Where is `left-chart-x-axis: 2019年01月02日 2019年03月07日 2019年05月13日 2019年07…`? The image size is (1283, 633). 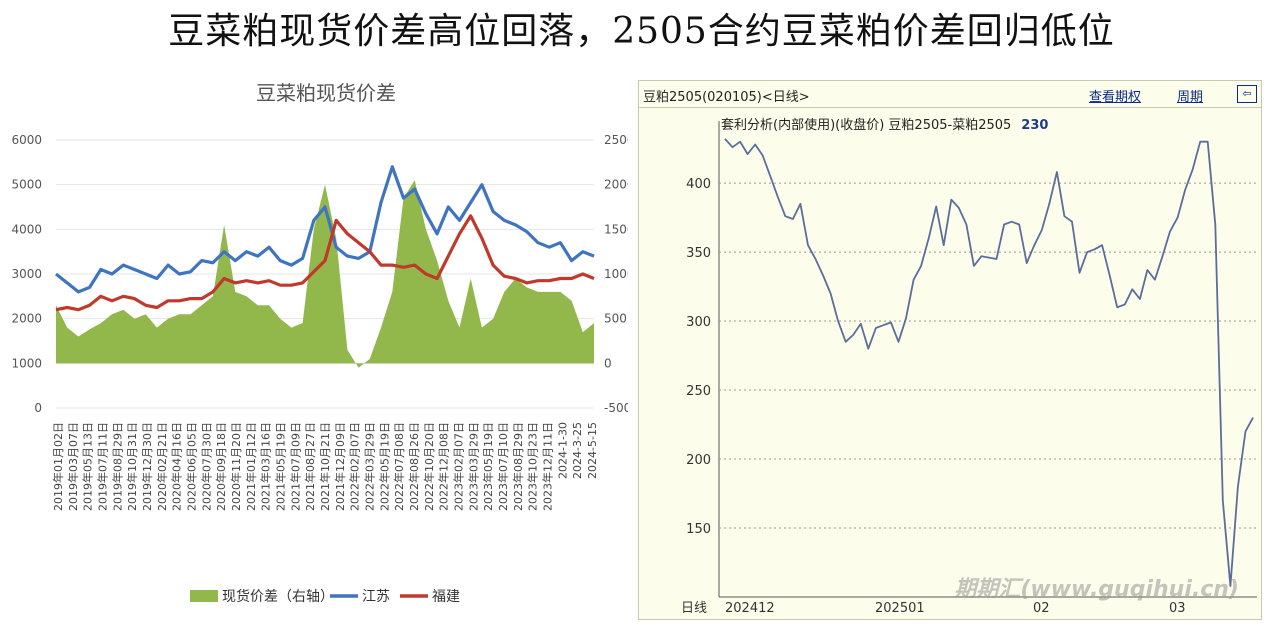 left-chart-x-axis: 2019年01月02日 2019年03月07日 2019年05月13日 2019年07… is located at coordinates (325, 466).